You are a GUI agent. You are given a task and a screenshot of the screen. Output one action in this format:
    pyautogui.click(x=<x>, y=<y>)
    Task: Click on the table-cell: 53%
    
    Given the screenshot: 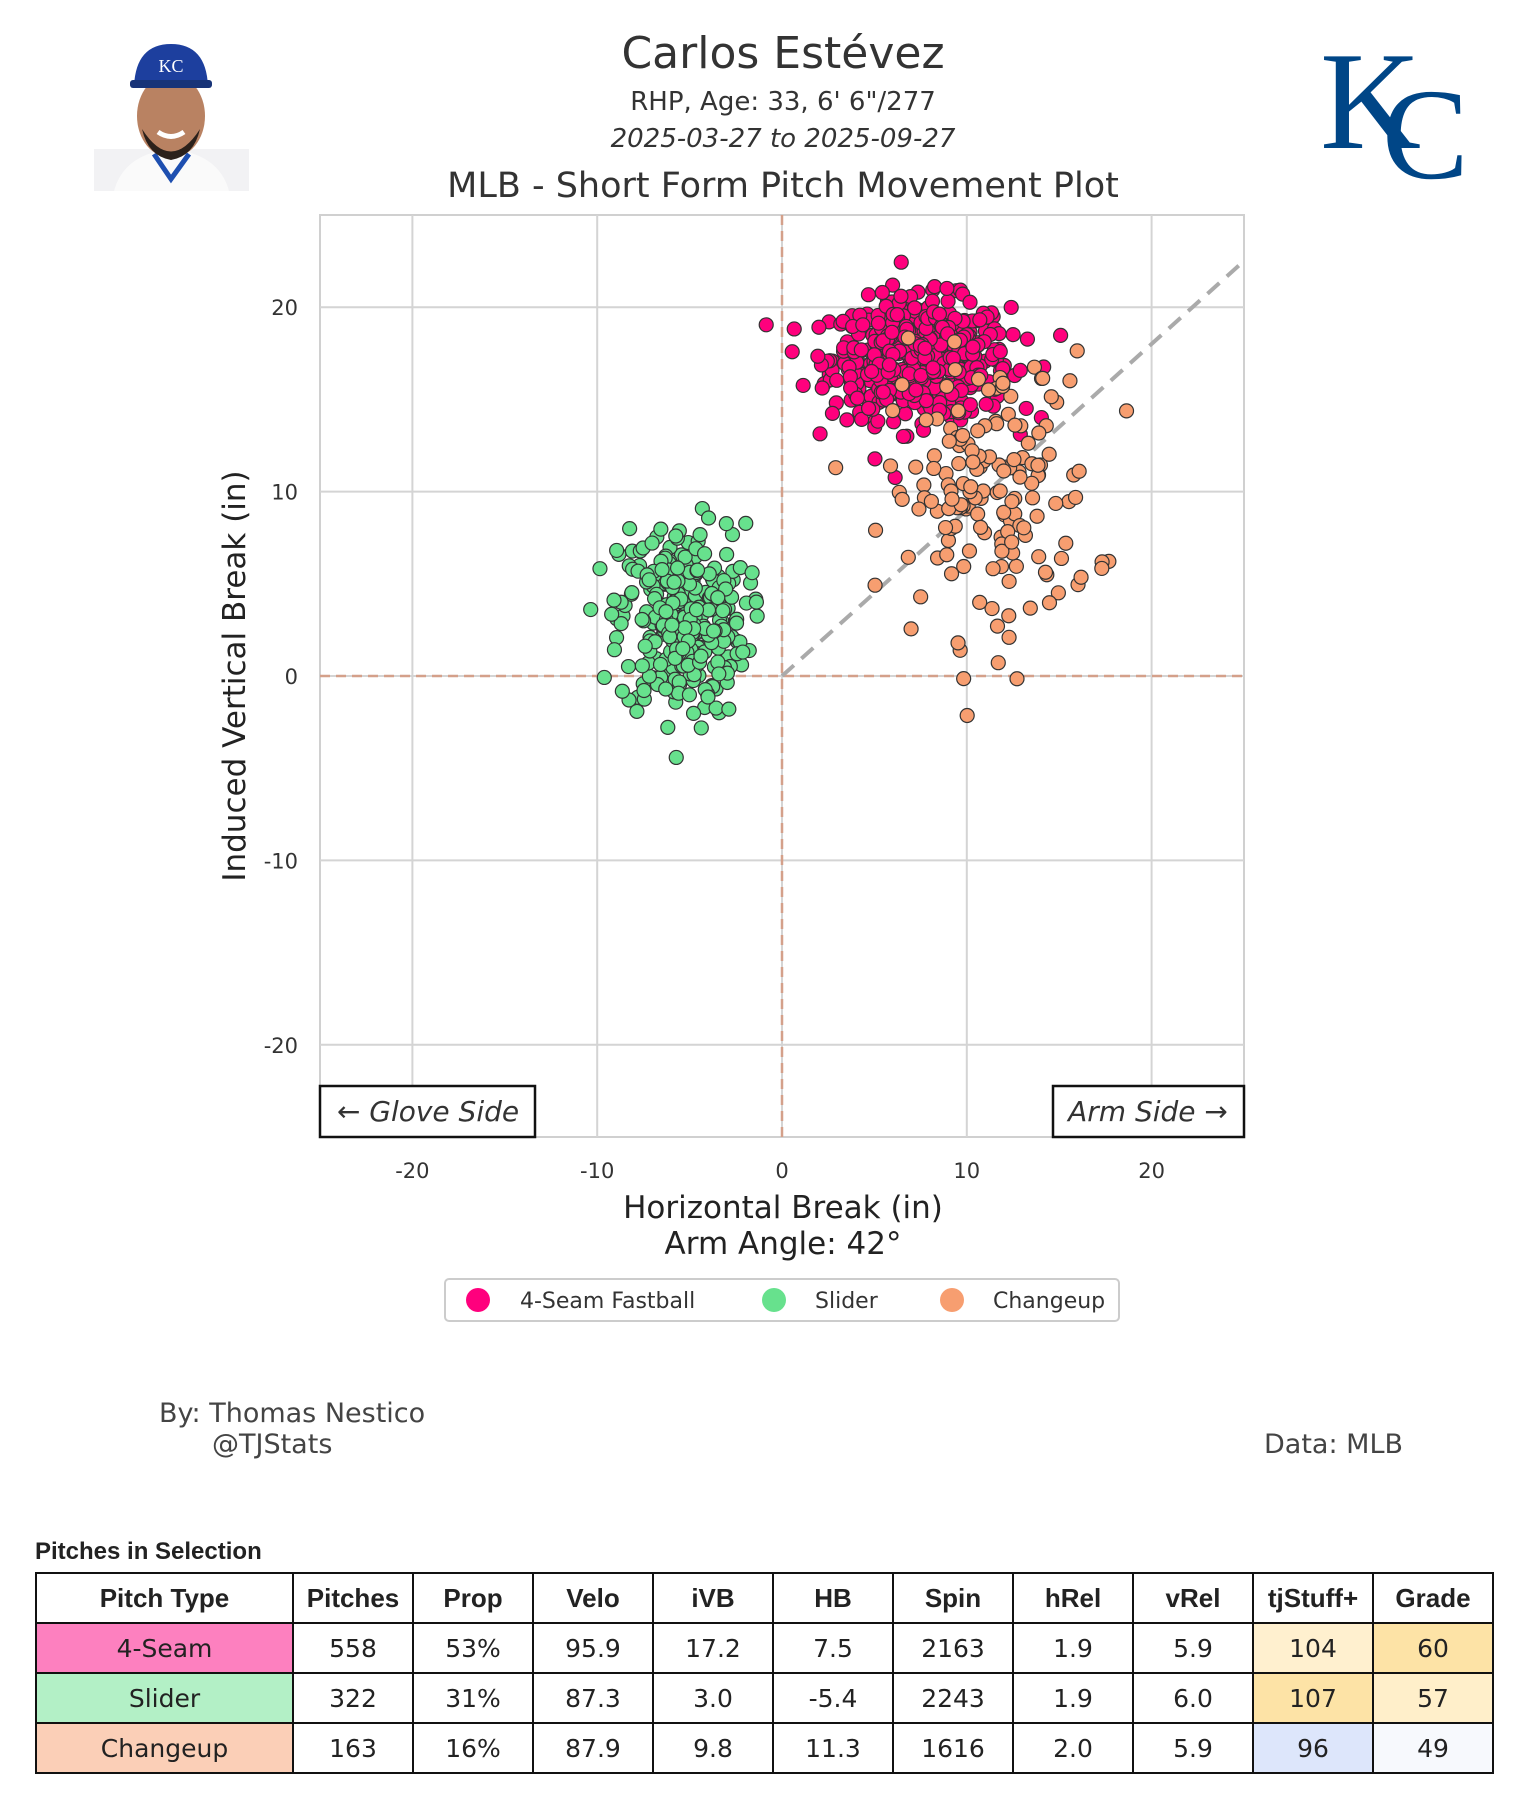 What is the action you would take?
    pyautogui.click(x=473, y=1648)
    